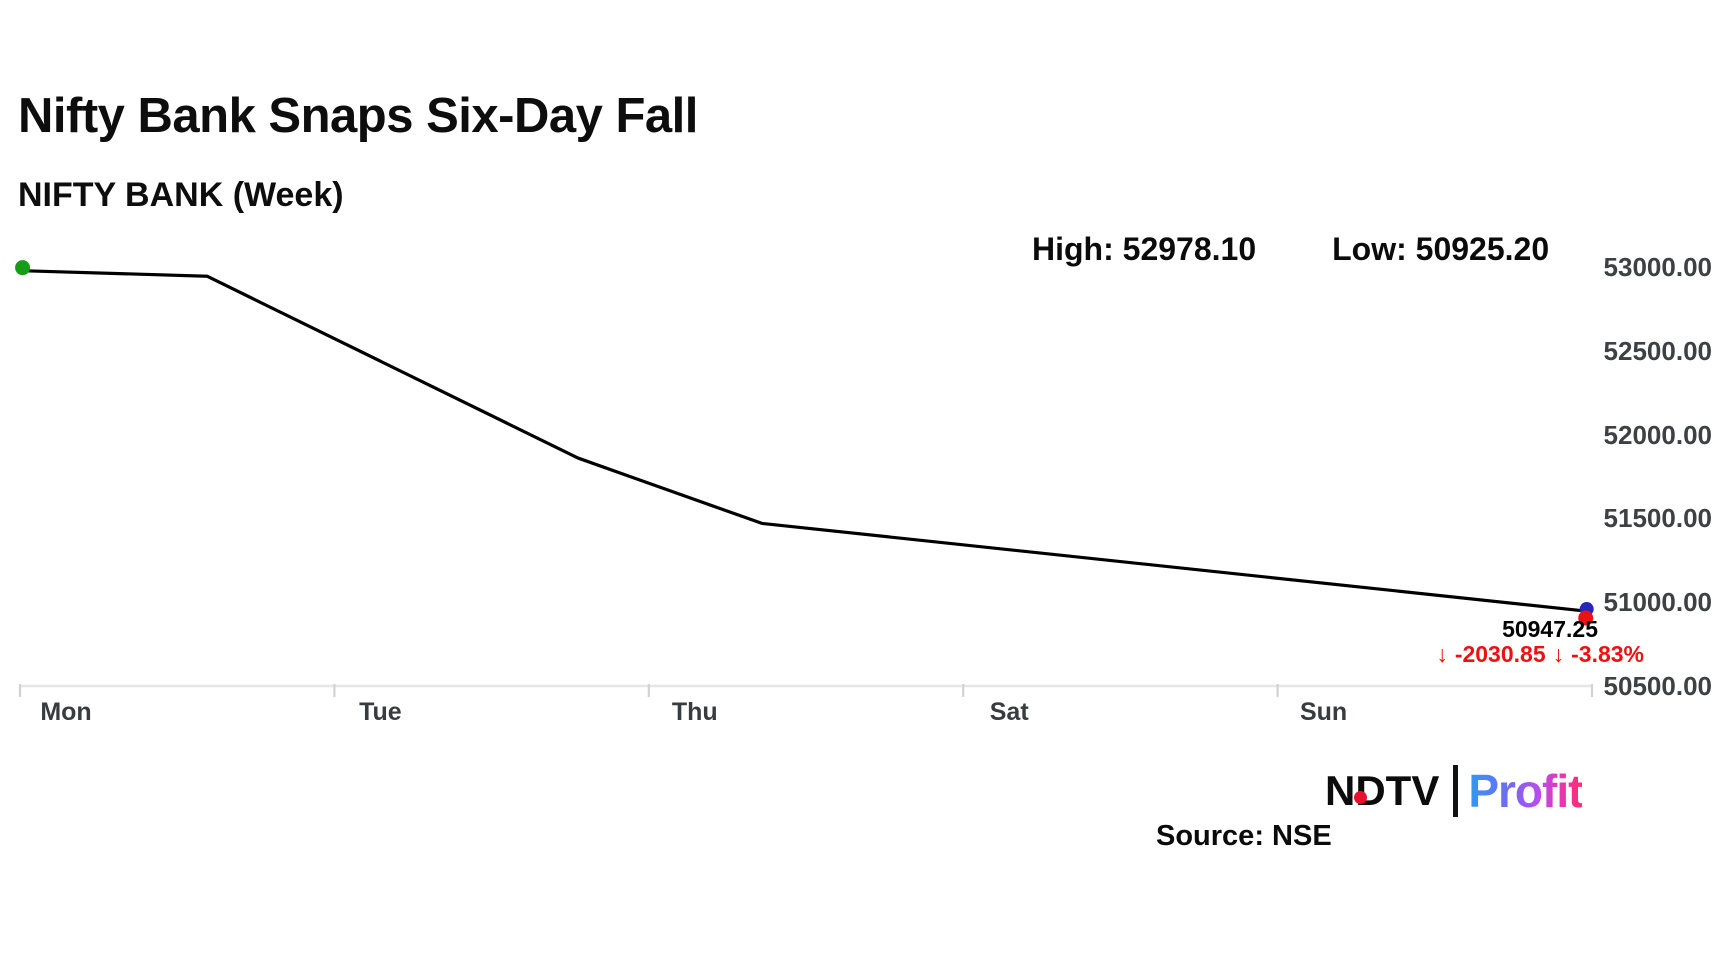 Image resolution: width=1728 pixels, height=972 pixels. What do you see at coordinates (1244, 836) in the screenshot?
I see `source-attribution: Source: NSE` at bounding box center [1244, 836].